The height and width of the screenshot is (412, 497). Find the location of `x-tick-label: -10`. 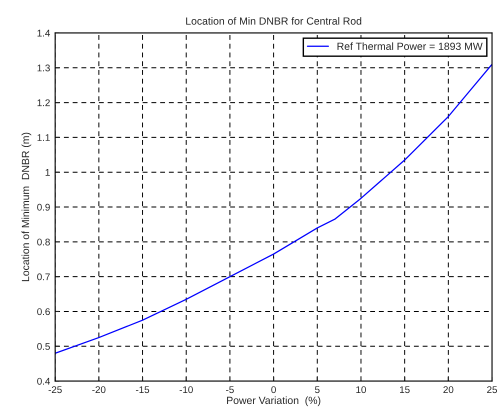

x-tick-label: -10 is located at coordinates (186, 390).